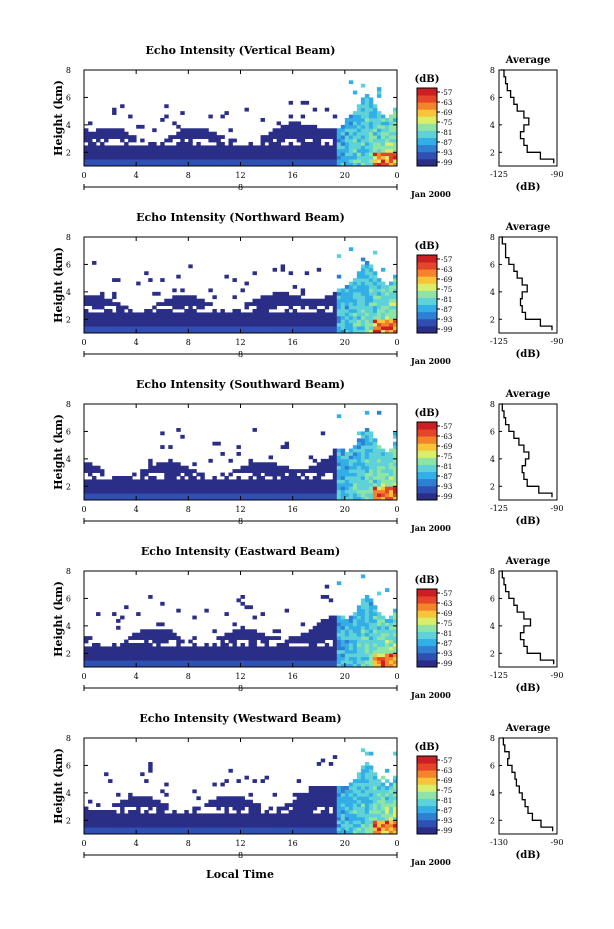 The width and height of the screenshot is (614, 929). Describe the element at coordinates (293, 843) in the screenshot. I see `x-tick-label: 16` at that location.